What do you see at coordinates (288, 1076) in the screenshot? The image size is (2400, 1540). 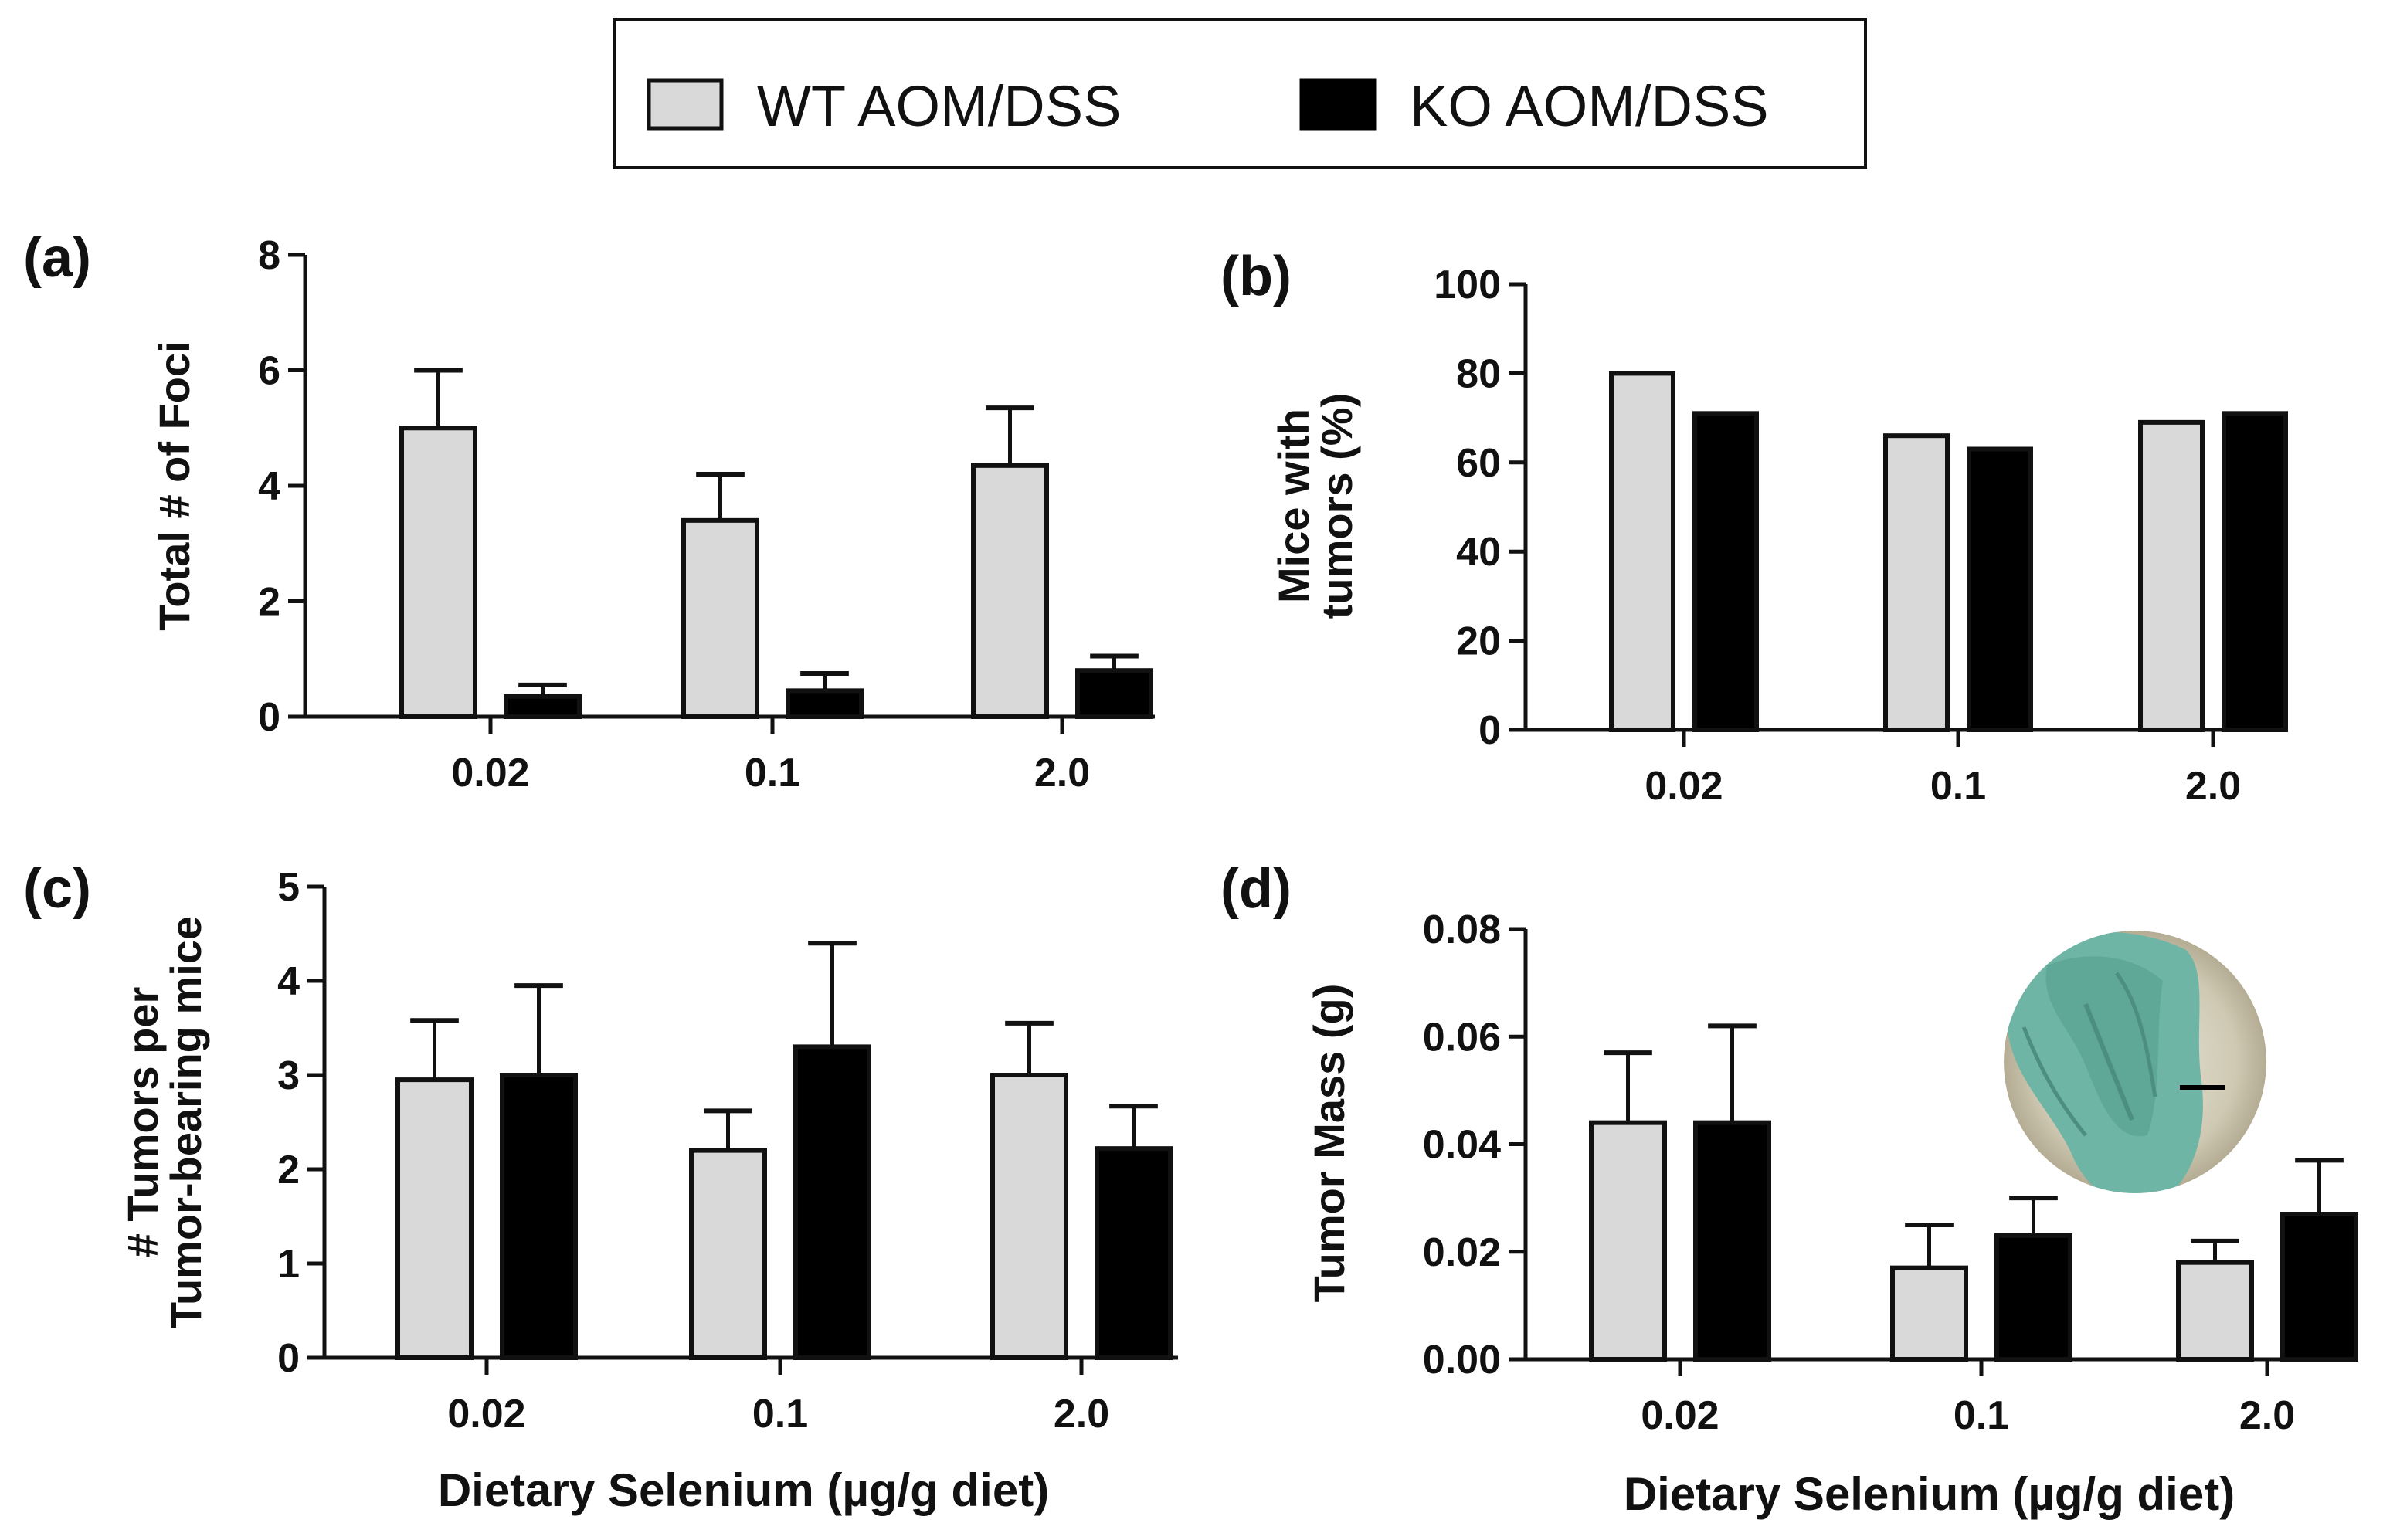 I see `y-tick-label: 3` at bounding box center [288, 1076].